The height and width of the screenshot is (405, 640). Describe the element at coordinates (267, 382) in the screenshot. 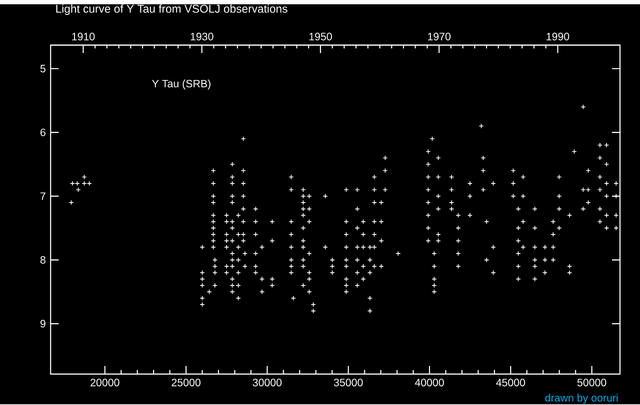

I see `x-tick-label: 30000` at that location.